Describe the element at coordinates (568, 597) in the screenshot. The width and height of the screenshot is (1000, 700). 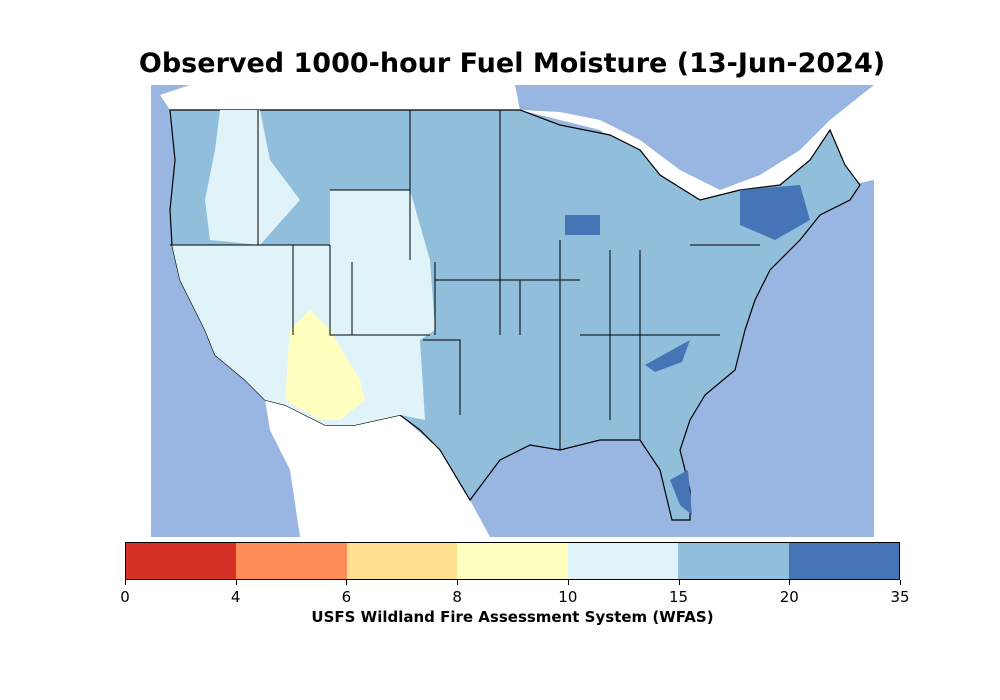
I see `colorbar-tick-label: 10` at that location.